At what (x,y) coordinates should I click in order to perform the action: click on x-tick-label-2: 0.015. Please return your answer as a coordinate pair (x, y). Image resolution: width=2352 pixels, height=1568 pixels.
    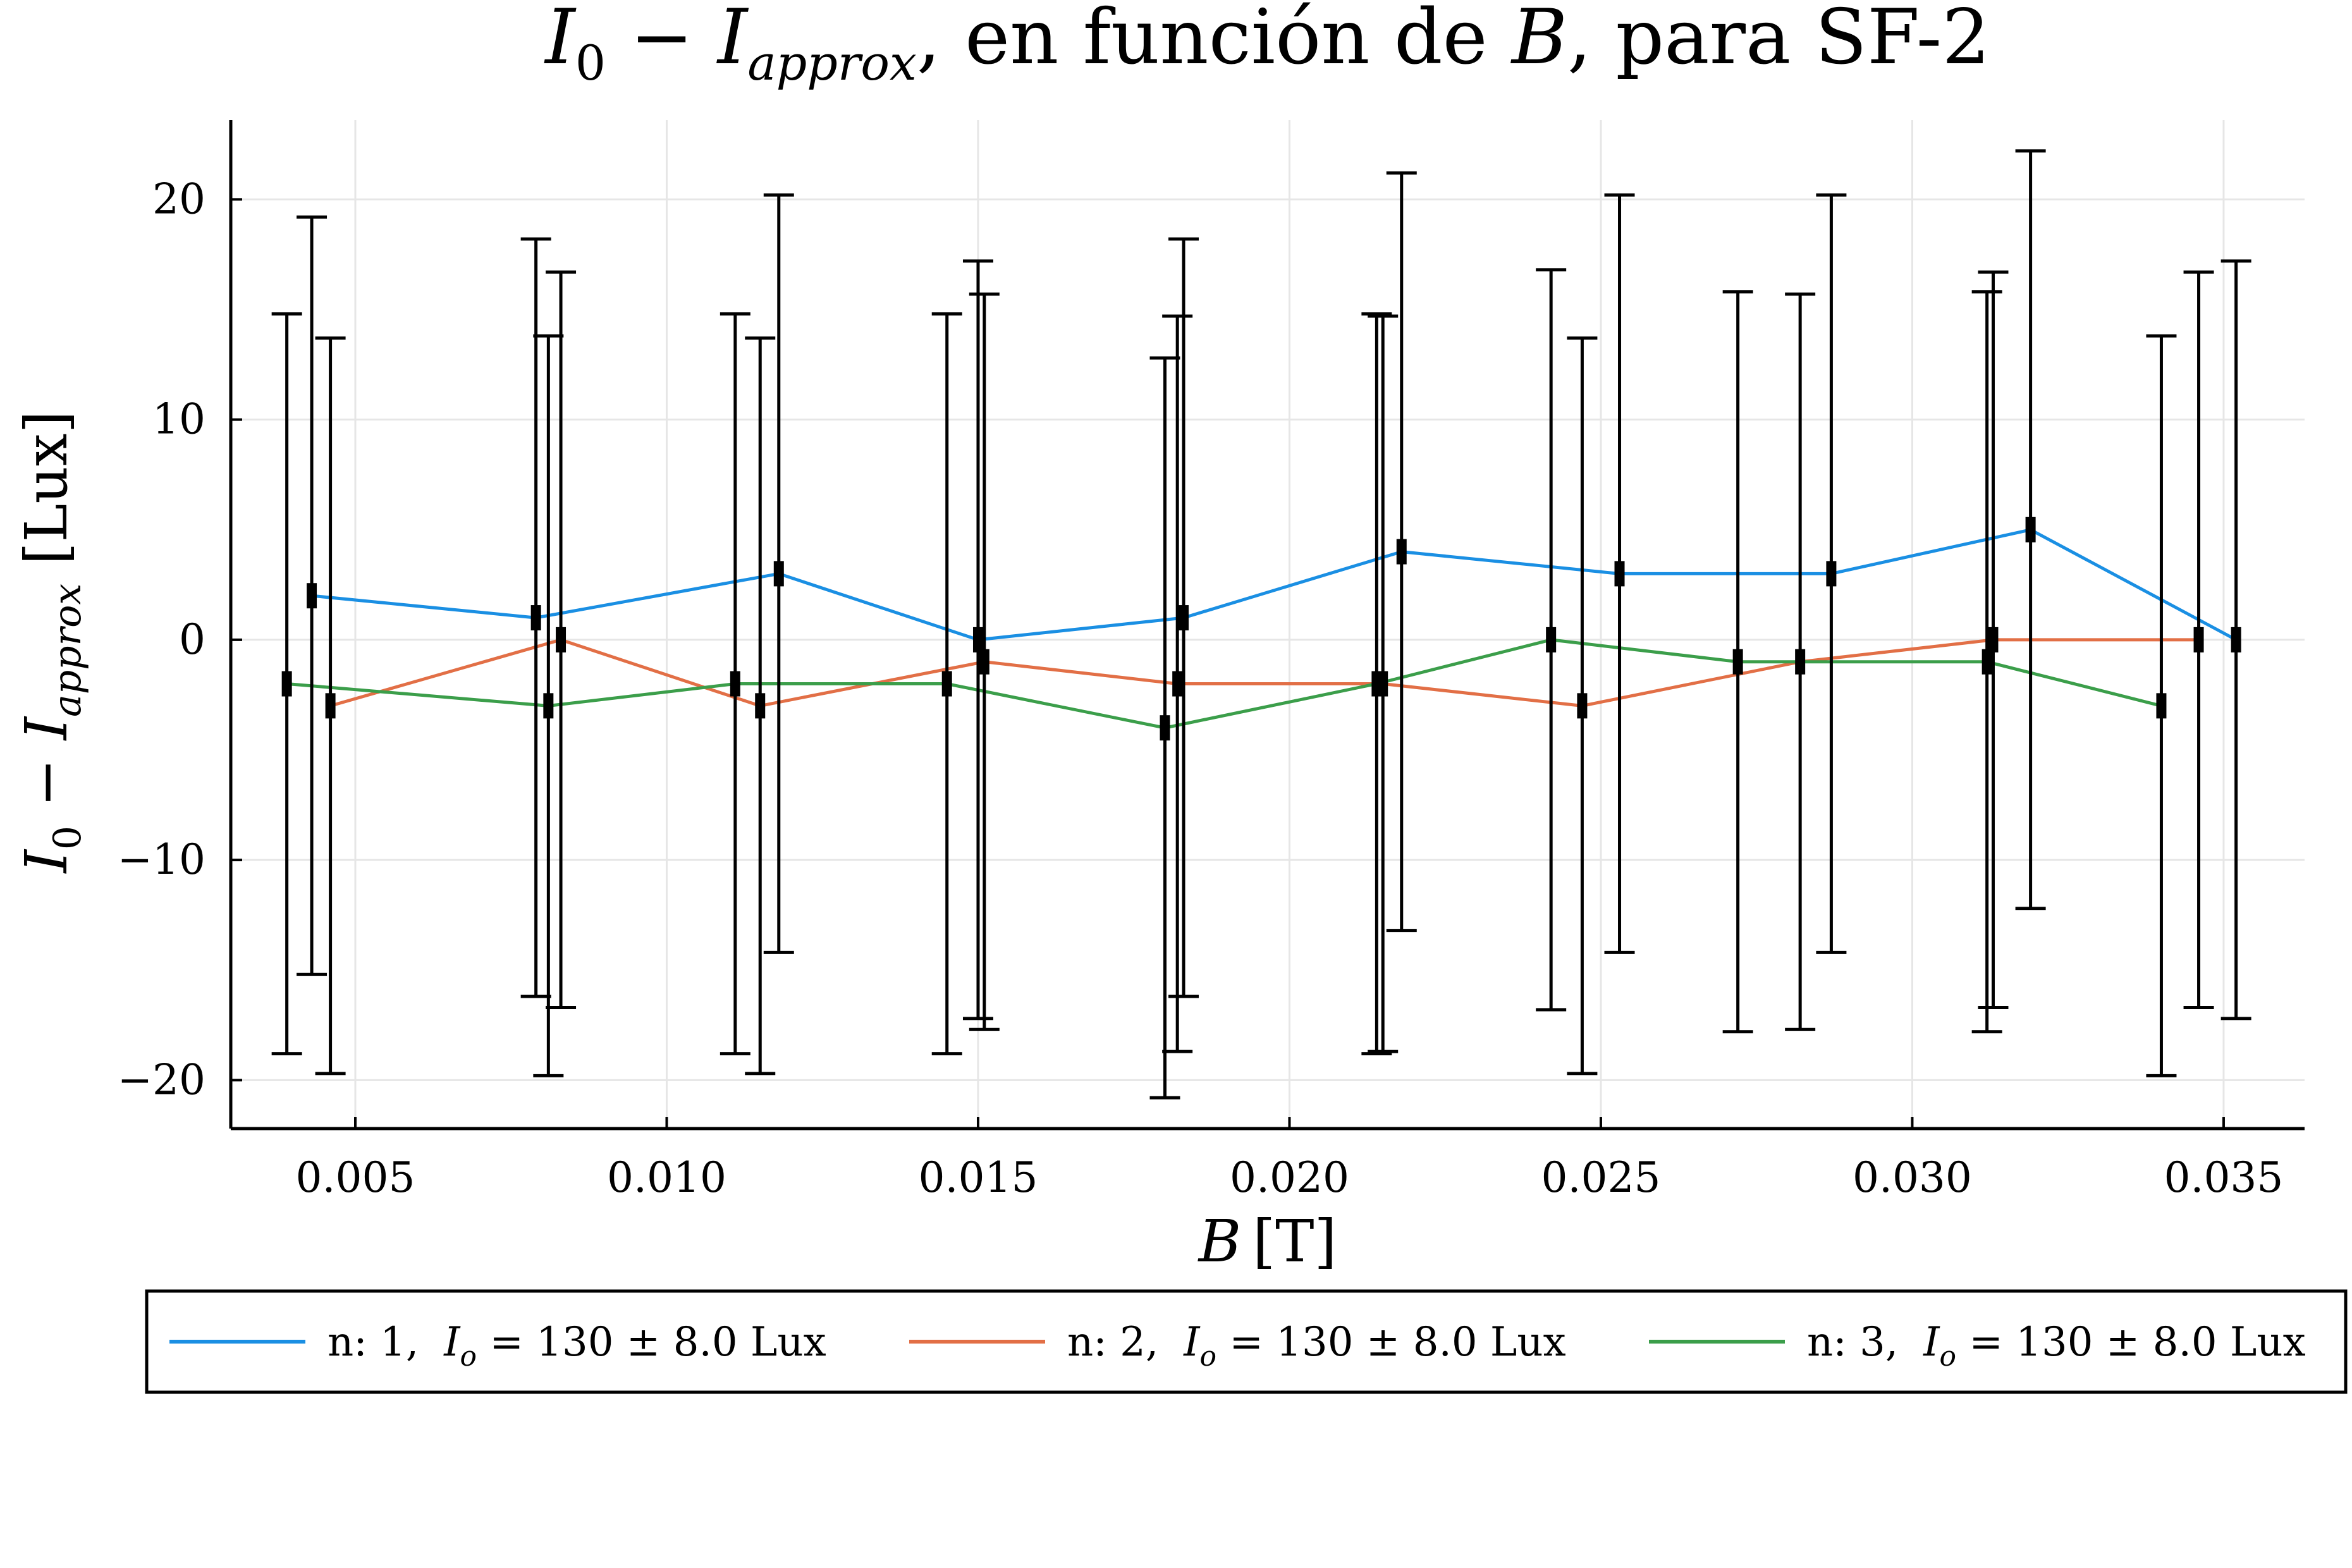
    Looking at the image, I should click on (978, 1177).